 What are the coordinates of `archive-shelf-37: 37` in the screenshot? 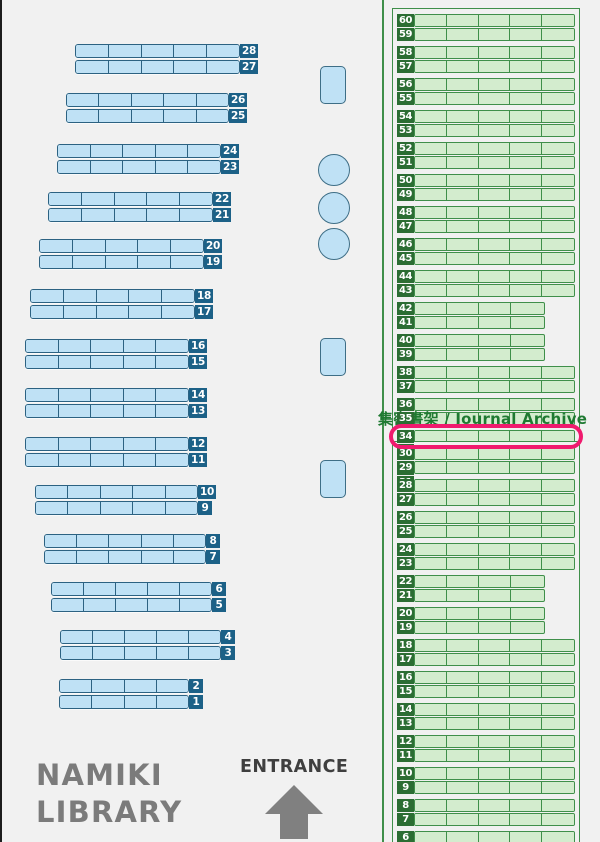 It's located at (486, 386).